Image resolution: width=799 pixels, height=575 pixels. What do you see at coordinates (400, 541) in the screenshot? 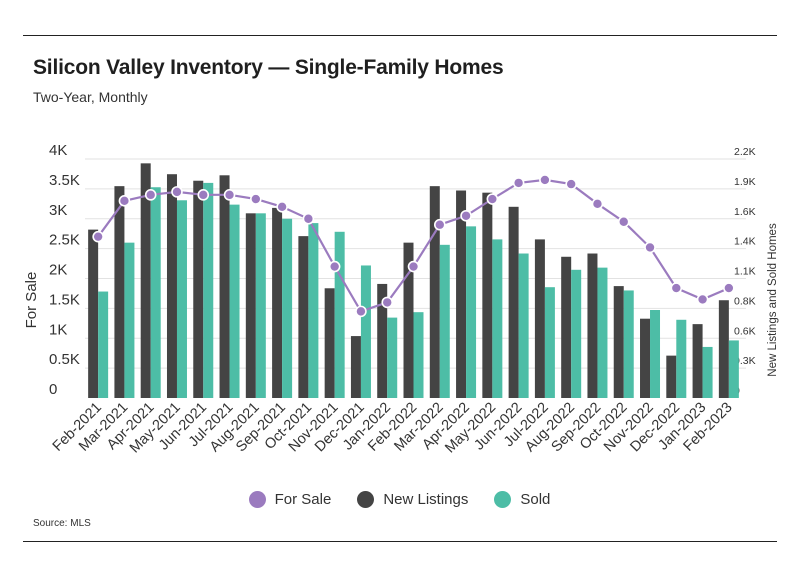
I see `bottom-rule` at bounding box center [400, 541].